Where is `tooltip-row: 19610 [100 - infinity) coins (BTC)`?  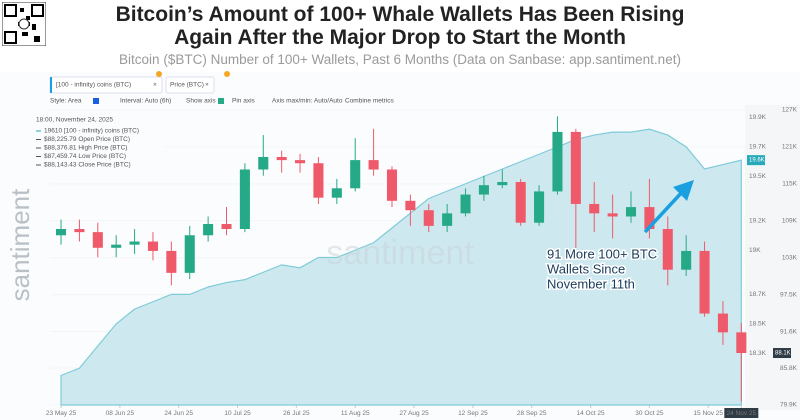 tooltip-row: 19610 [100 - infinity) coins (BTC) is located at coordinates (91, 131).